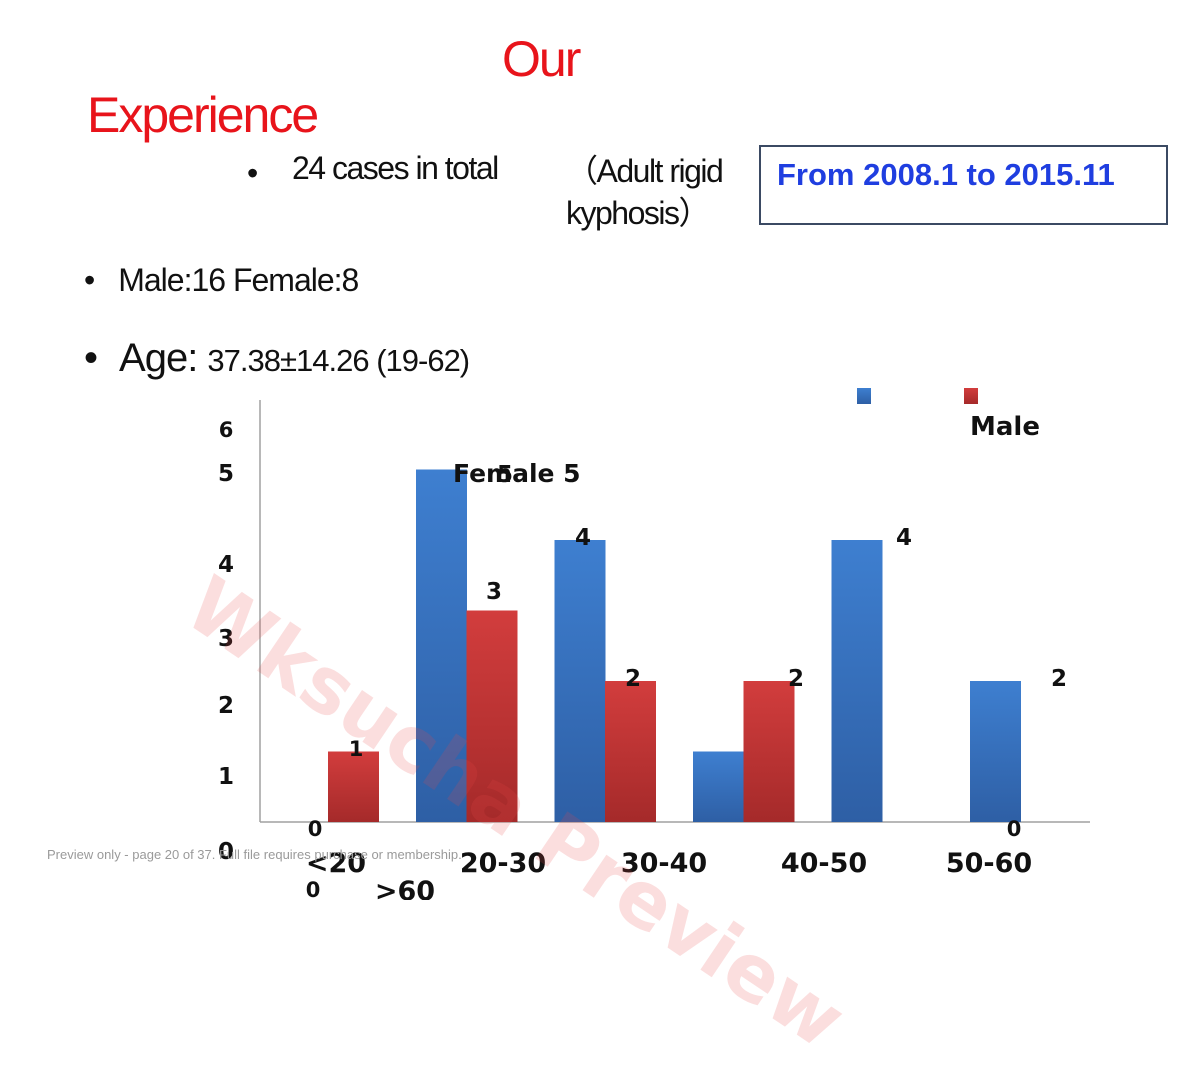  What do you see at coordinates (505, 475) in the screenshot?
I see `data-label: 5` at bounding box center [505, 475].